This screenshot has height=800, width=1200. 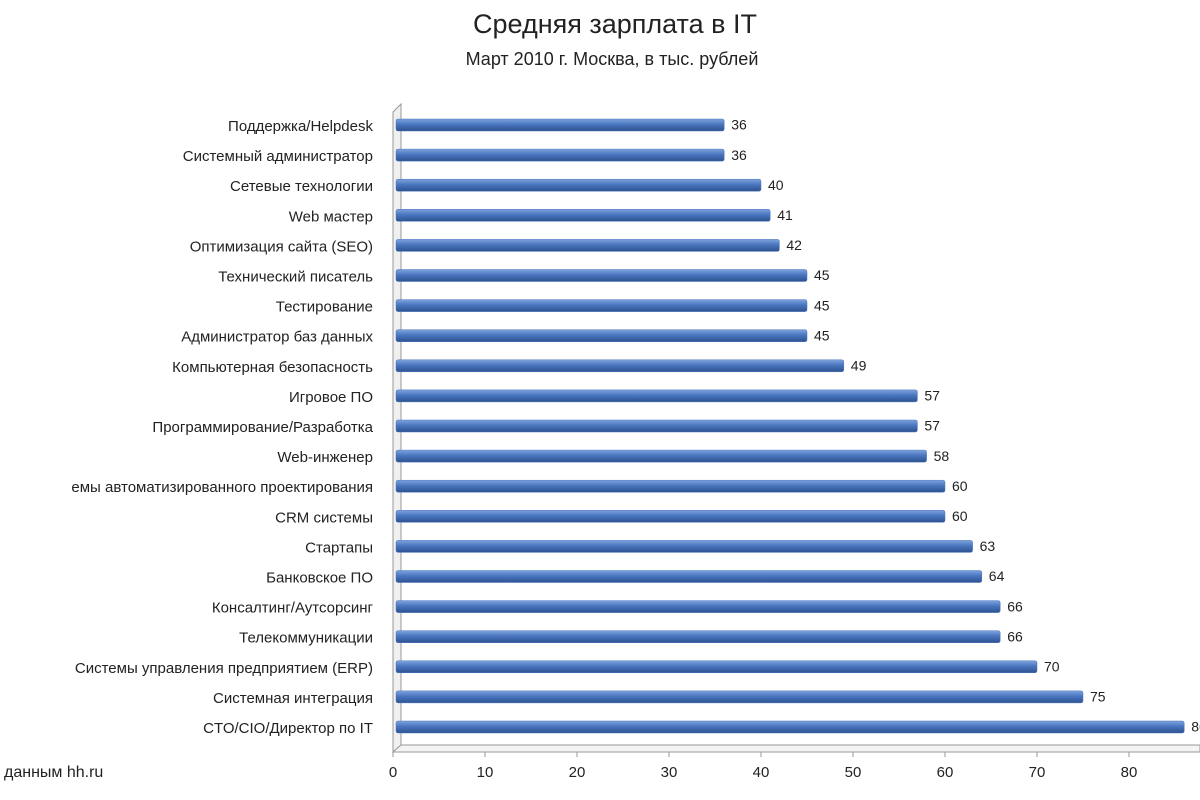 I want to click on y-tick-label: Программирование/Разработка, so click(x=262, y=427).